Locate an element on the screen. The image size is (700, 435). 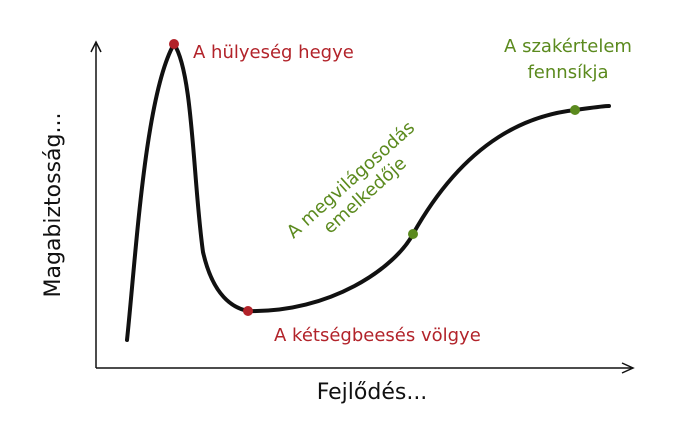
plateau-point is located at coordinates (575, 110).